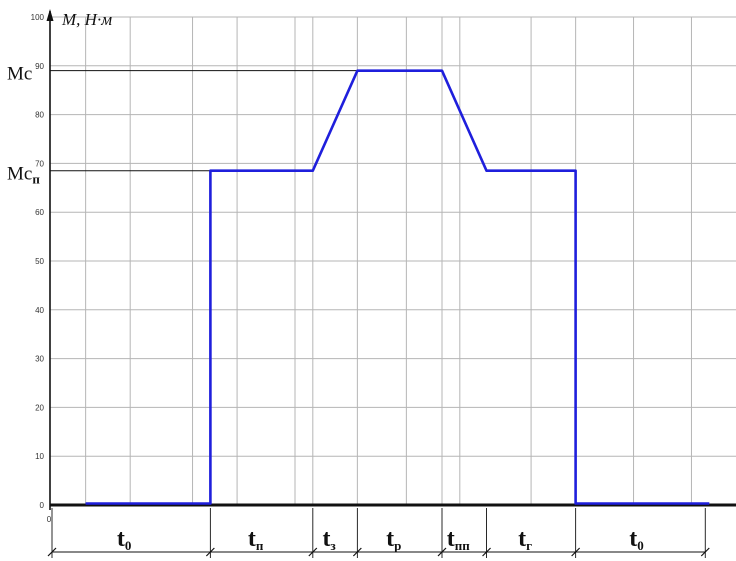 This screenshot has width=736, height=561. I want to click on interval-label: tпп, so click(458, 539).